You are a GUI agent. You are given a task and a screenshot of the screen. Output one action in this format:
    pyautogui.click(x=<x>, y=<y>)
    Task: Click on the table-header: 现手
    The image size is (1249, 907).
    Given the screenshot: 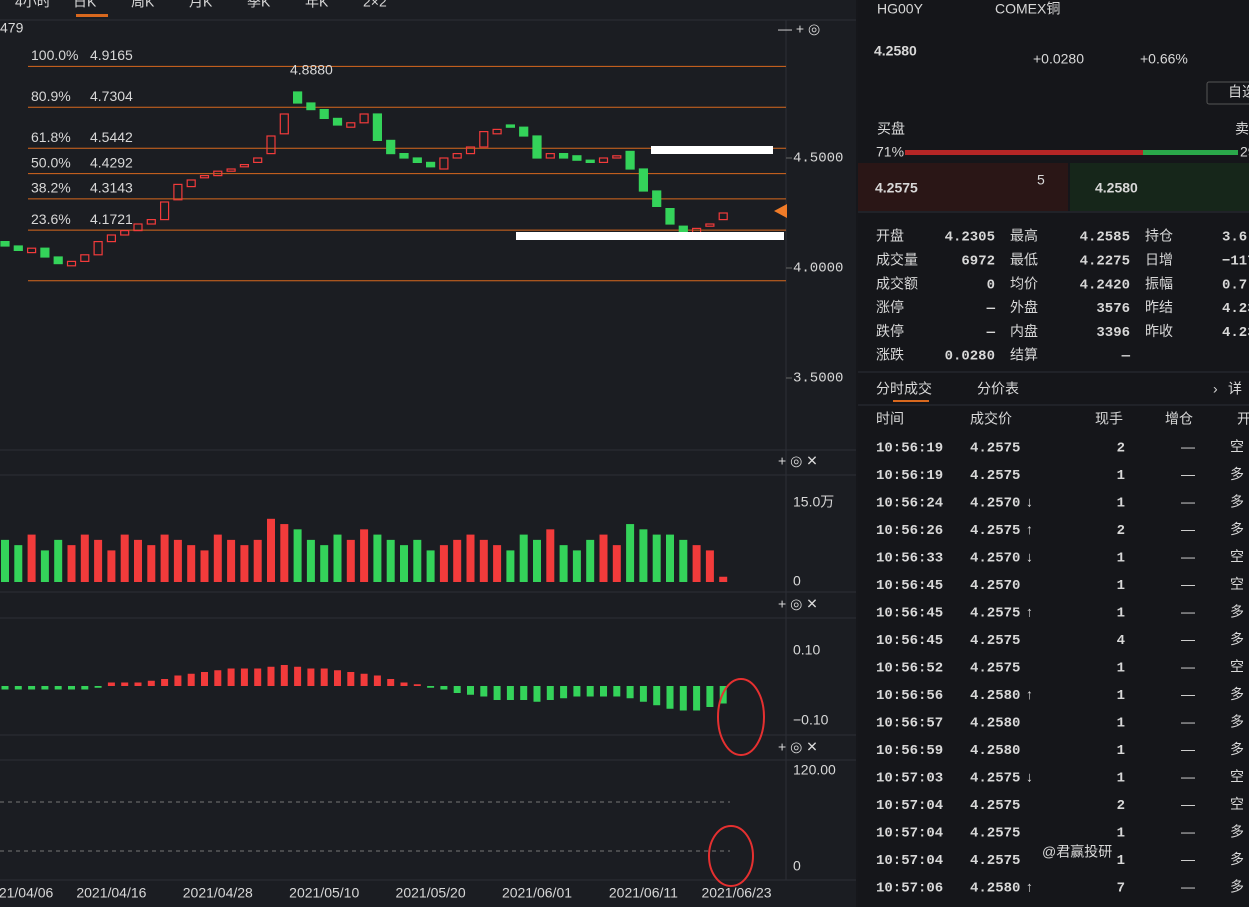 What is the action you would take?
    pyautogui.click(x=1109, y=419)
    